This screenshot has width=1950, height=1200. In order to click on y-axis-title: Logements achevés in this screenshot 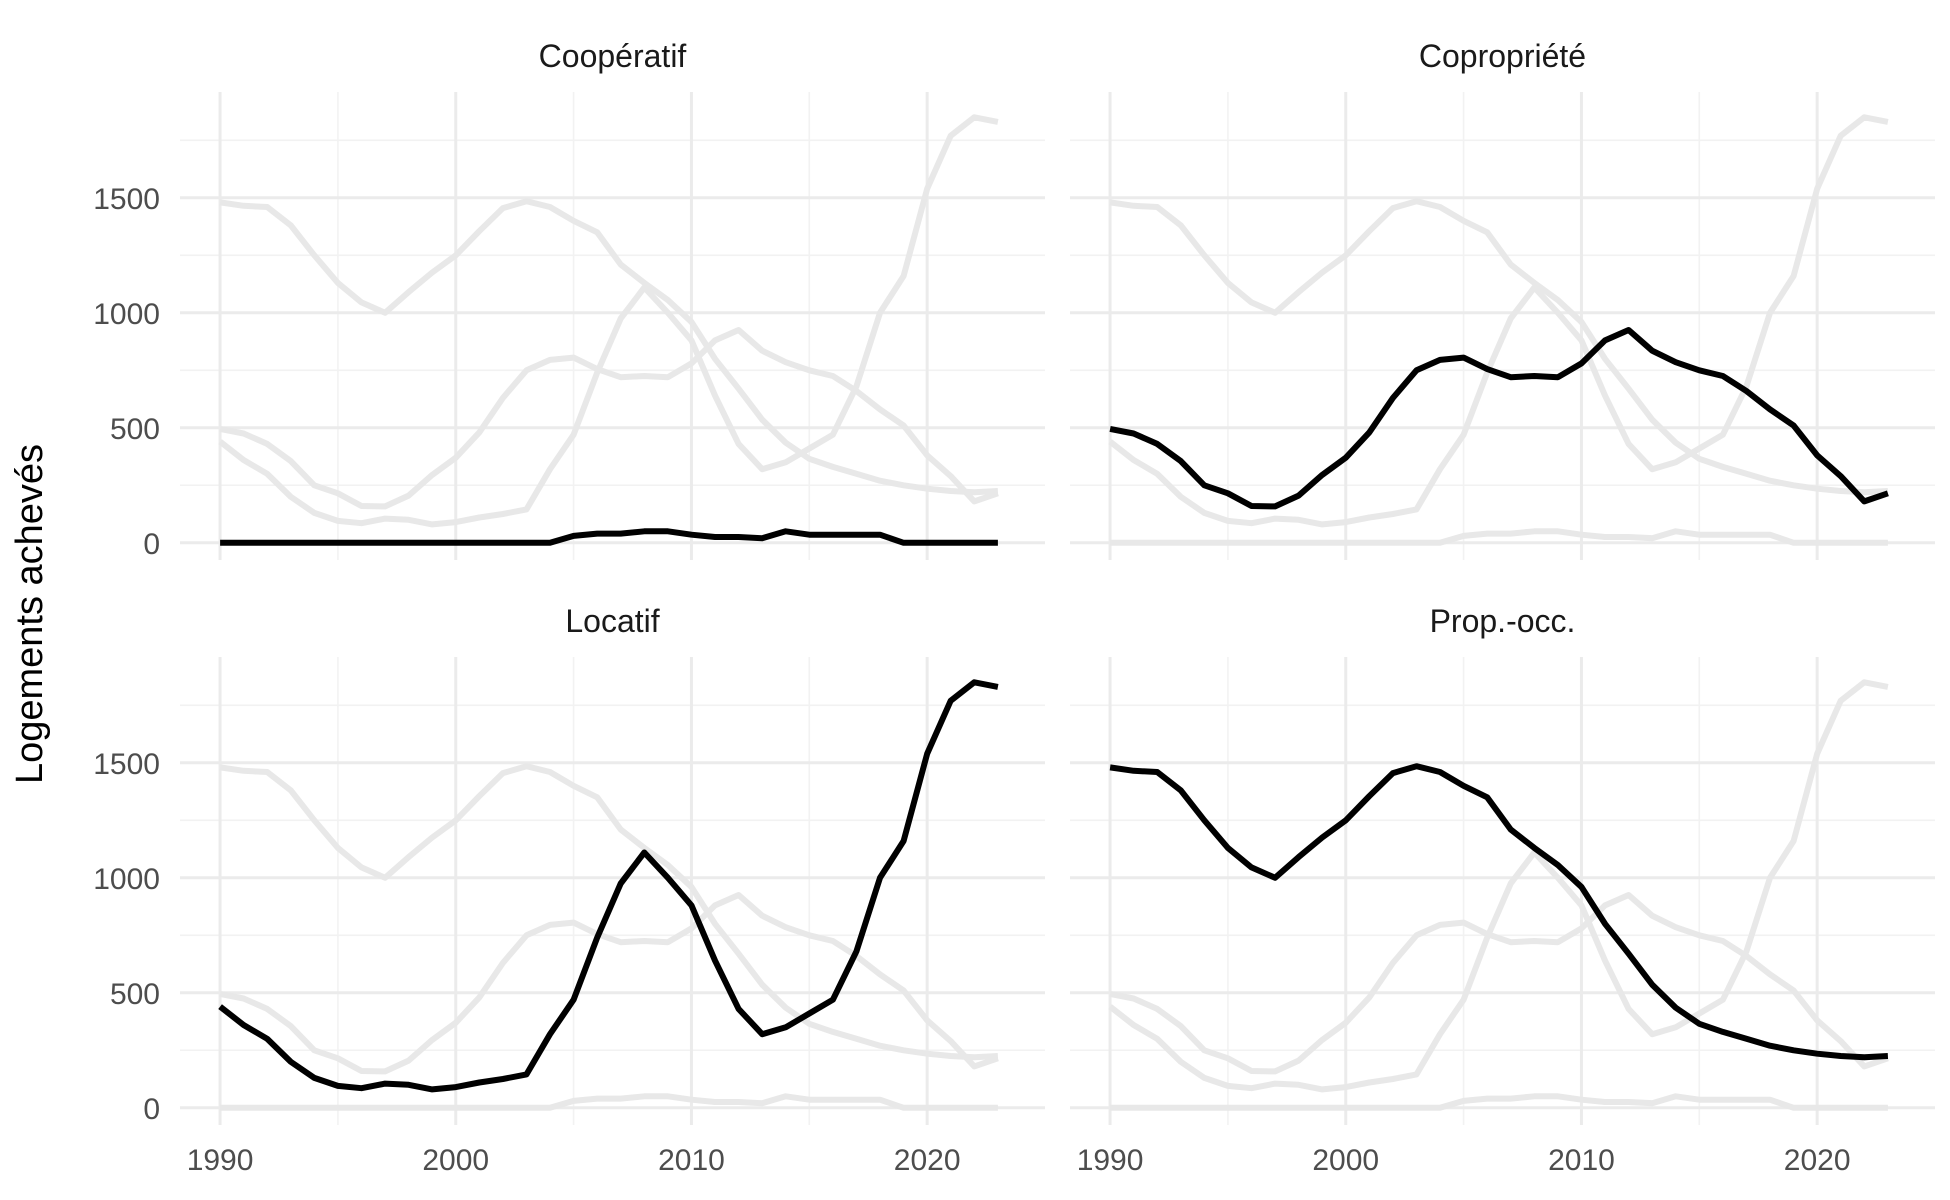, I will do `click(30, 614)`.